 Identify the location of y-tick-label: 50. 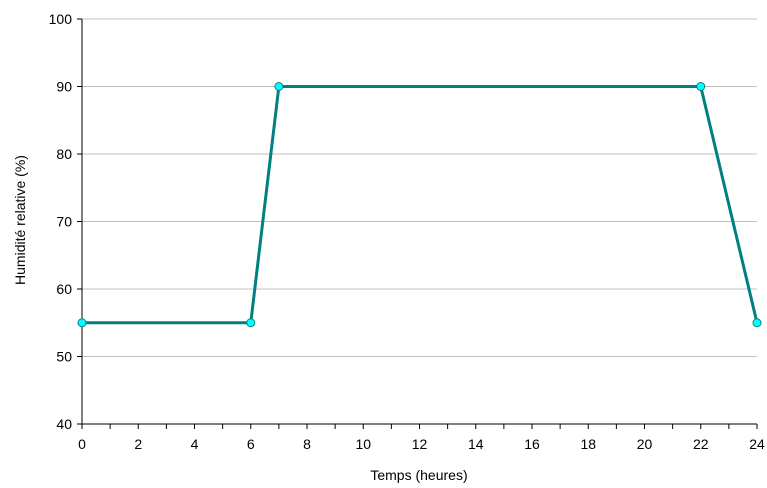
(64, 357).